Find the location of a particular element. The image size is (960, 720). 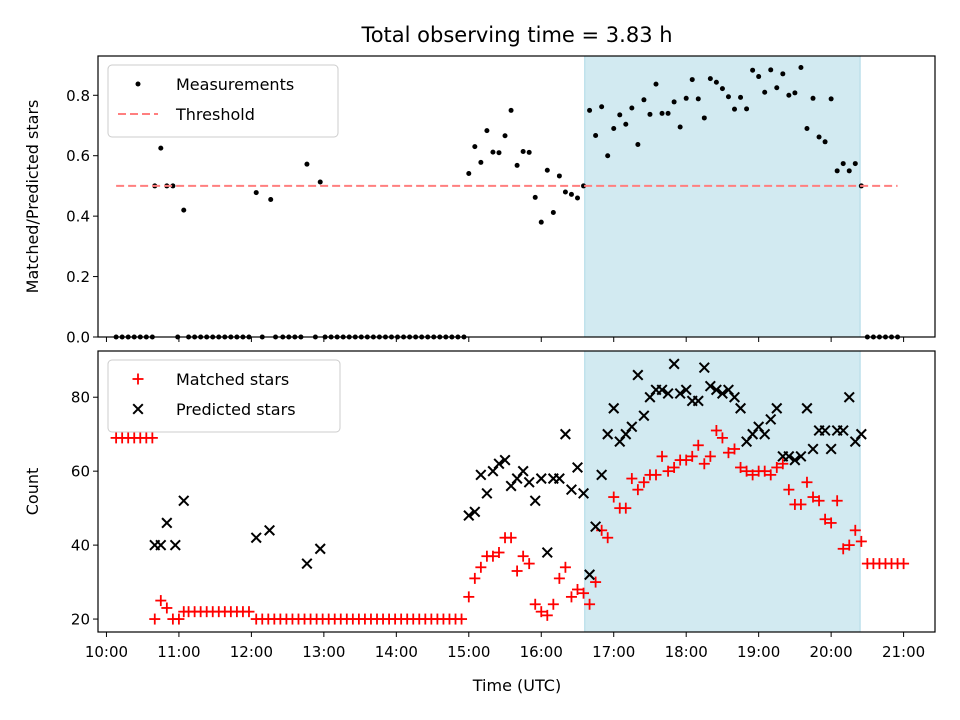

x-tick-label-8: 18:00 is located at coordinates (686, 652).